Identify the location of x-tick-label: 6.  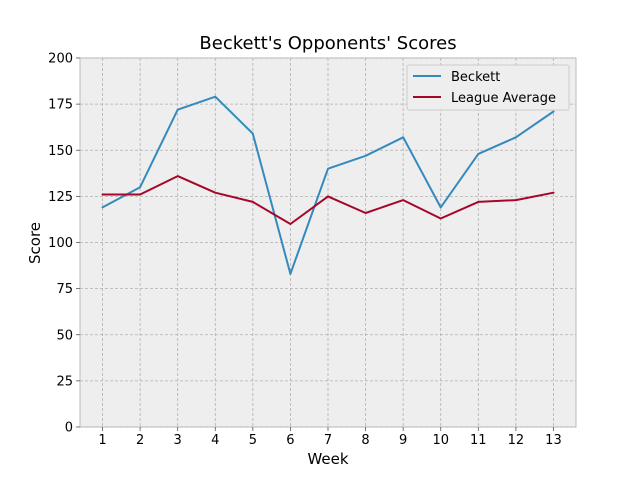
(290, 440).